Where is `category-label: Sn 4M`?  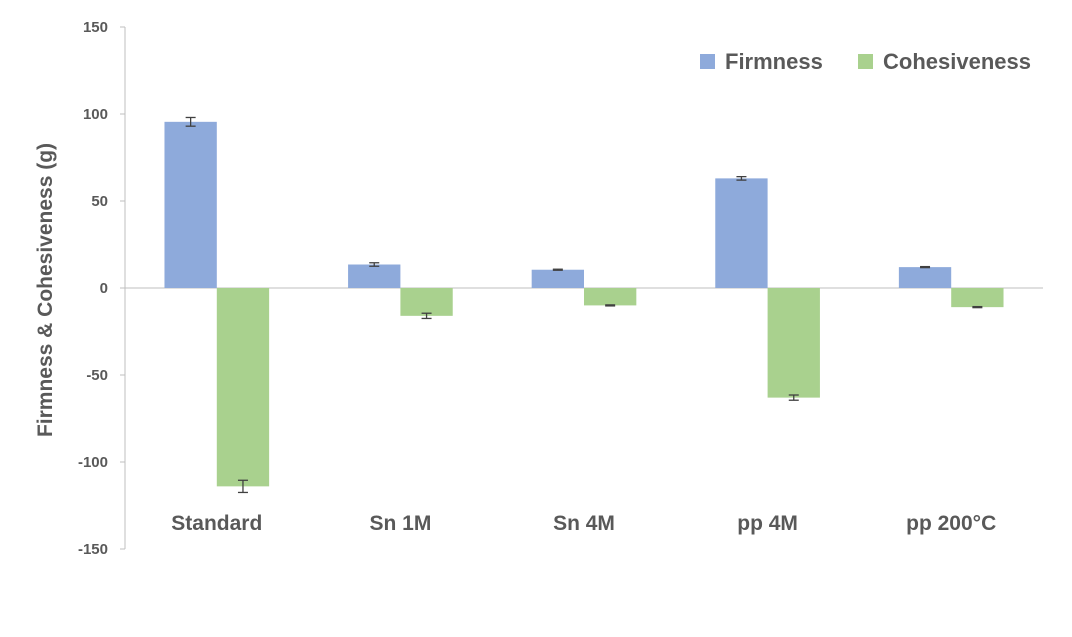
category-label: Sn 4M is located at coordinates (584, 523).